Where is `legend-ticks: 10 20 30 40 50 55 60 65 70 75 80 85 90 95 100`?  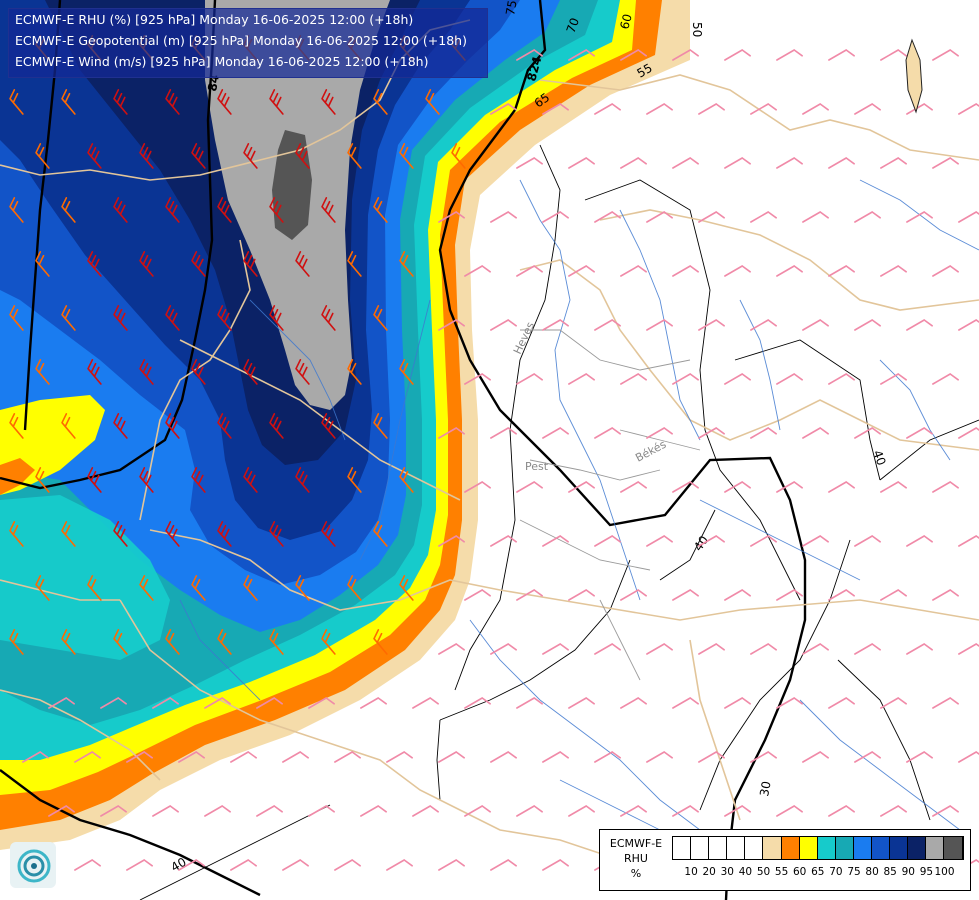
legend-ticks: 10 20 30 40 50 55 60 65 70 75 80 85 90 95 100 is located at coordinates (822, 873).